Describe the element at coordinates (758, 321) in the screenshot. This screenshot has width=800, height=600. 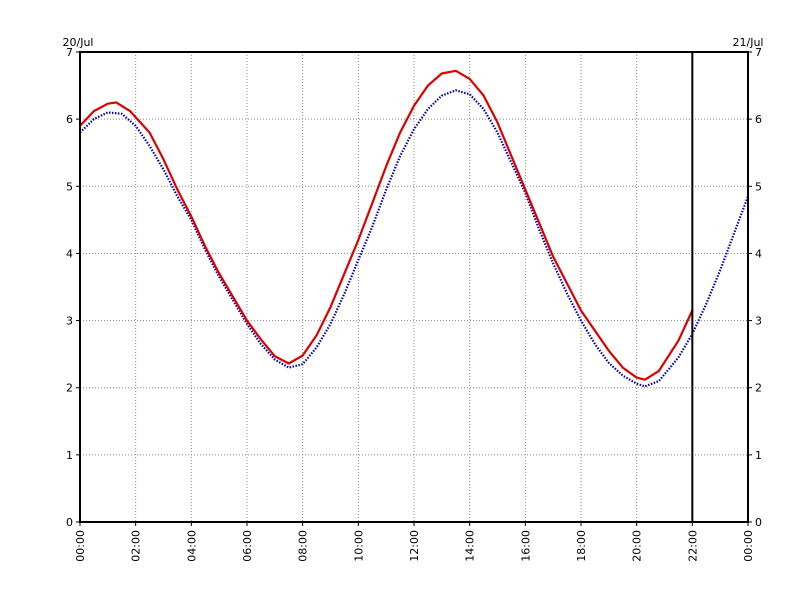
I see `y-tick-label-right: 3` at that location.